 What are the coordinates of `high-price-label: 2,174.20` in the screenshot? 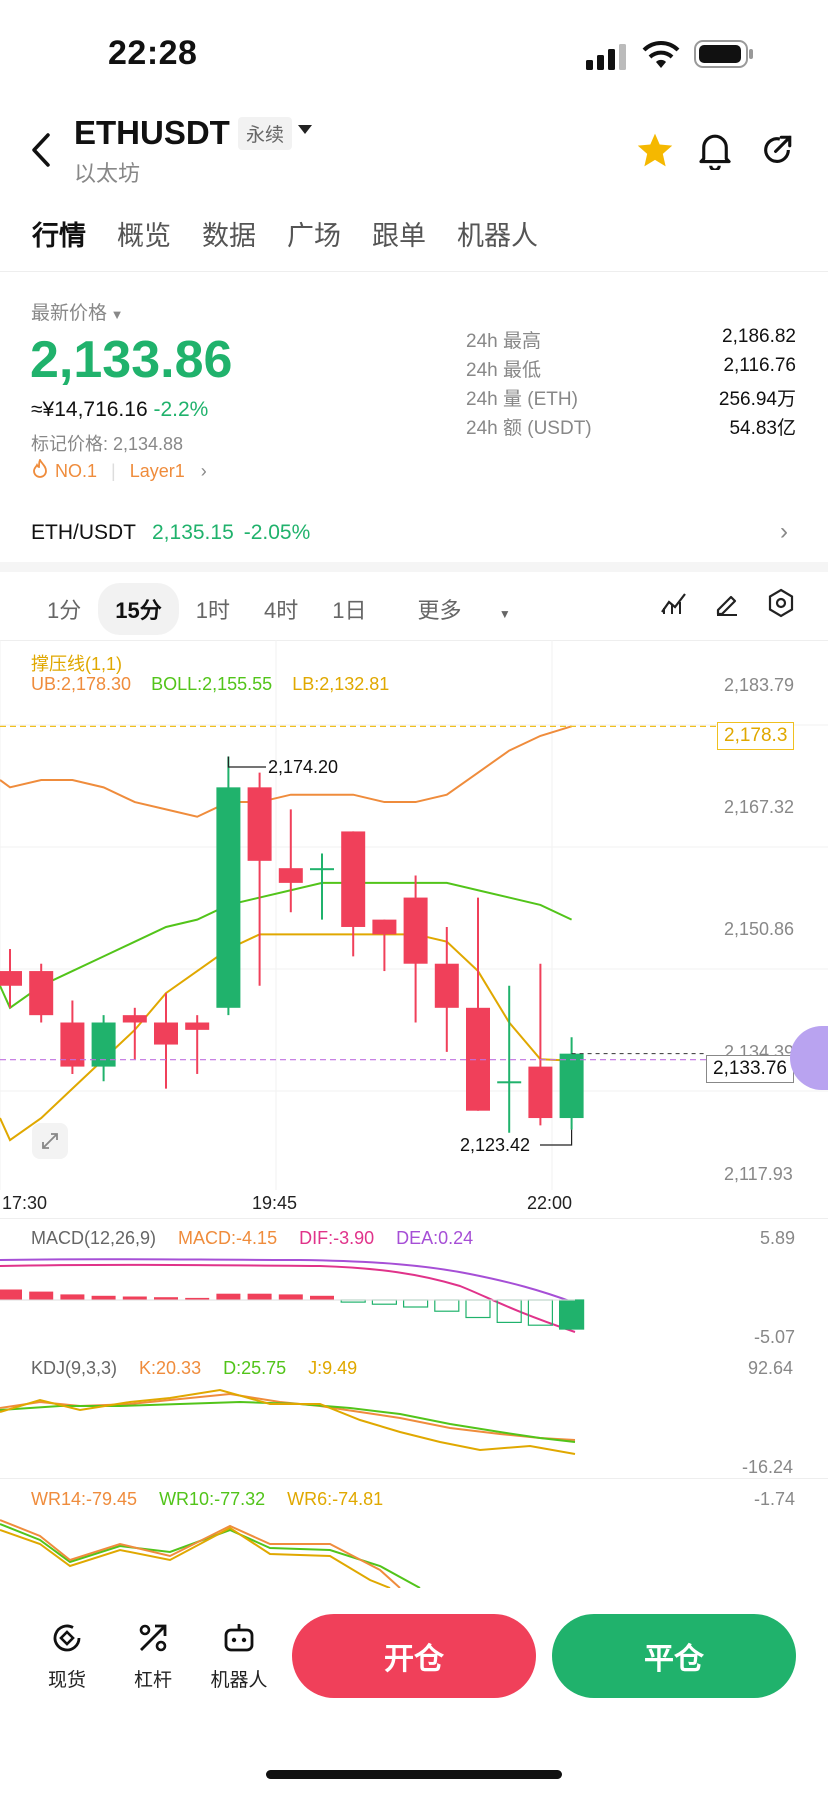 It's located at (303, 767).